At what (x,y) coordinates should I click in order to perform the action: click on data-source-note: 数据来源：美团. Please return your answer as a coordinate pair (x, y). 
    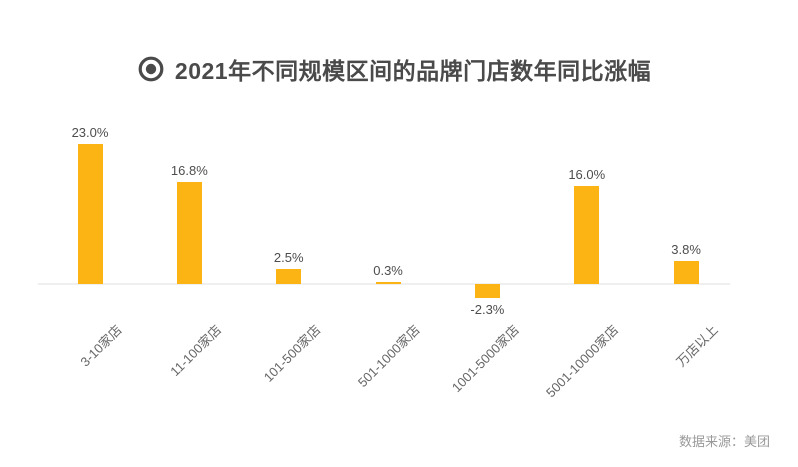
    Looking at the image, I should click on (724, 441).